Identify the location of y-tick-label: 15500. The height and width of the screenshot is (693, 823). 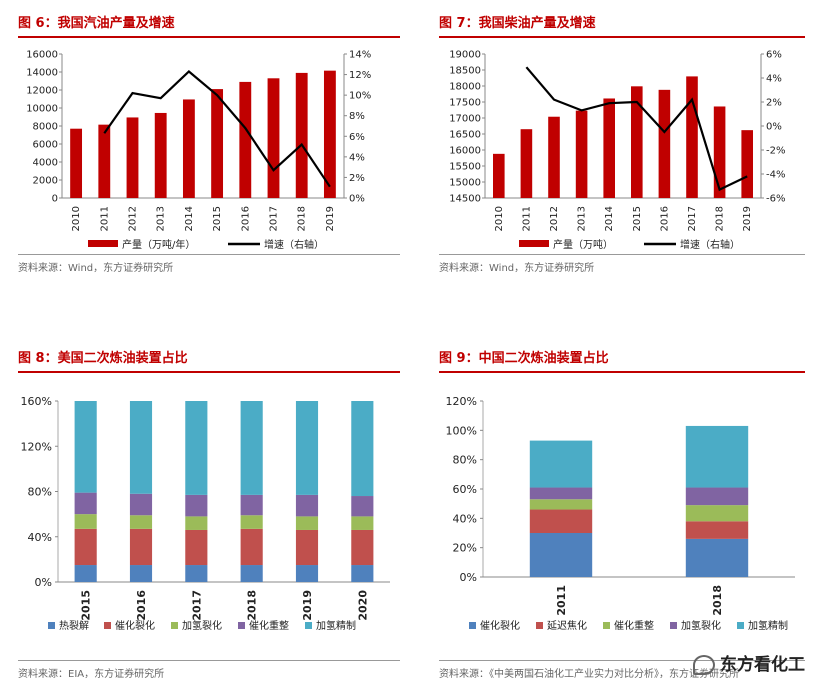
(465, 167).